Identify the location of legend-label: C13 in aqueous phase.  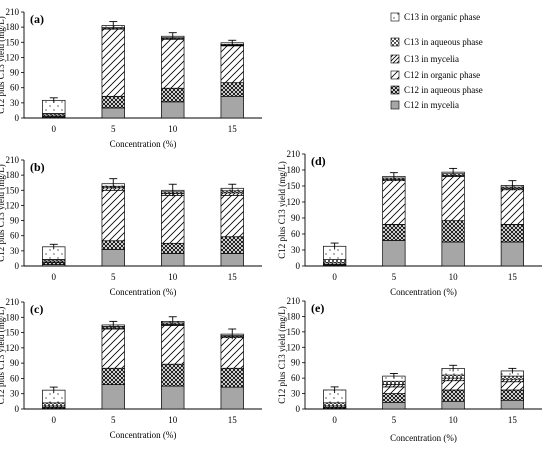
(443, 42).